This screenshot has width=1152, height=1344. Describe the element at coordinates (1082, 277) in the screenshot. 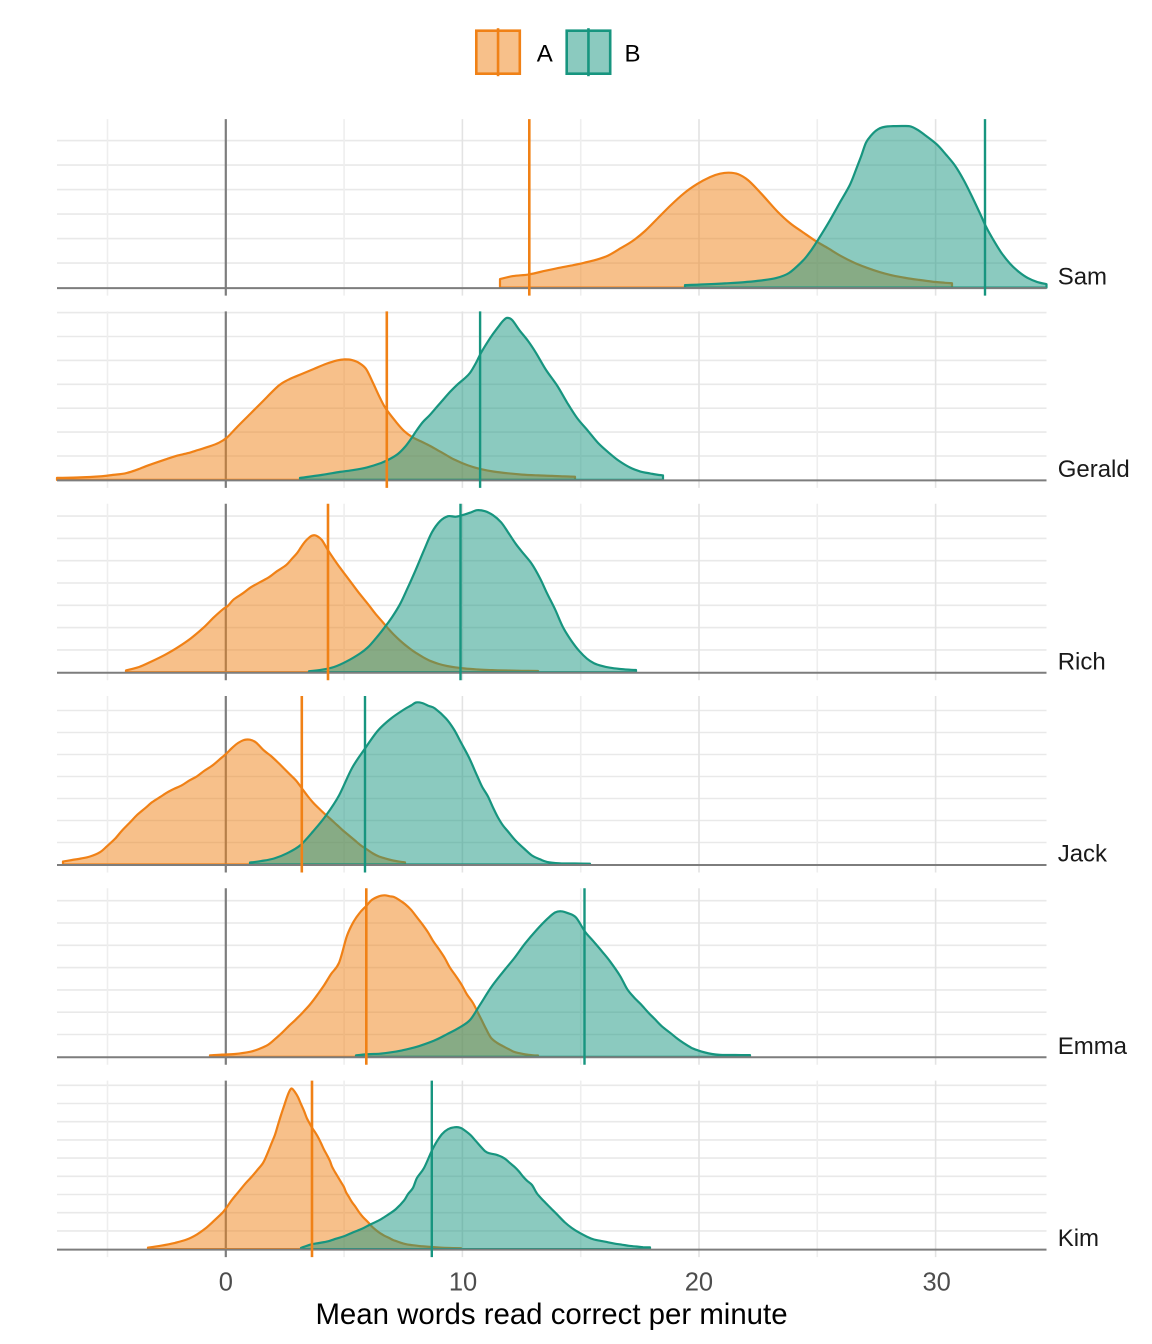

I see `svg-text: Sam` at that location.